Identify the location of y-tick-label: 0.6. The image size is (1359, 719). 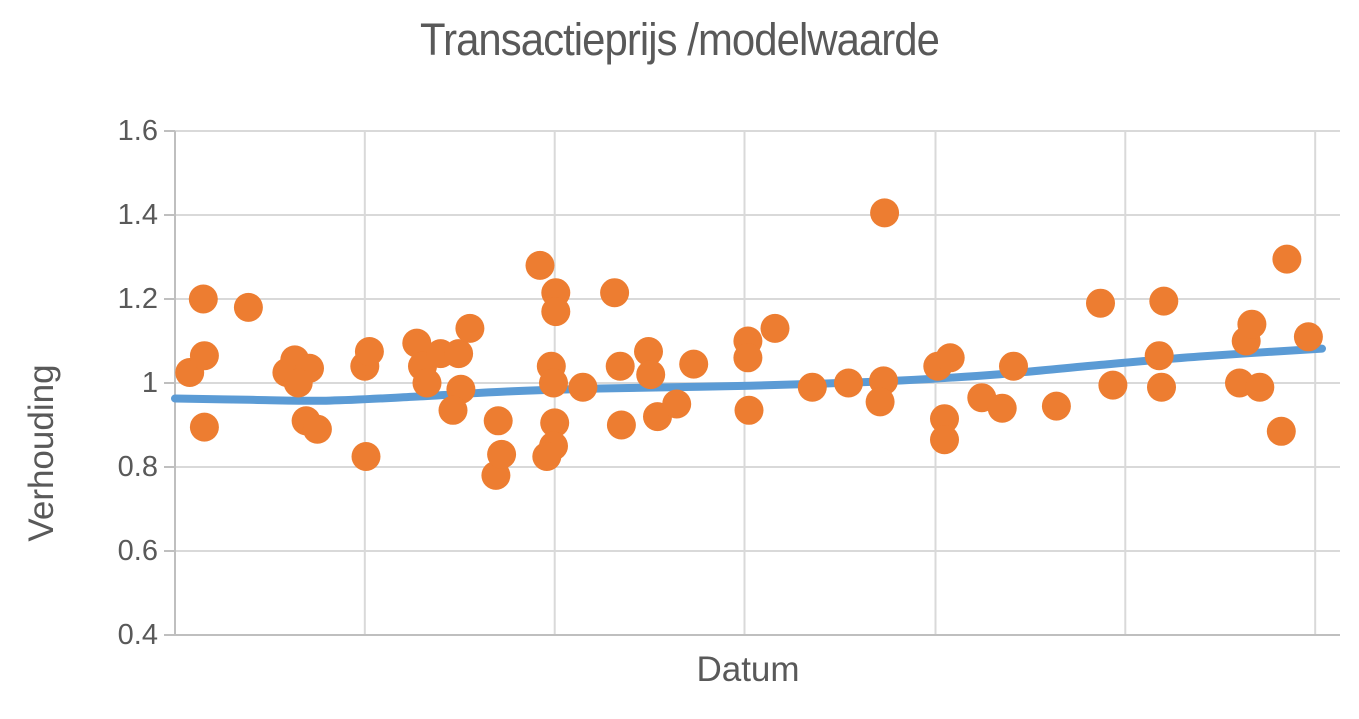
(137, 551).